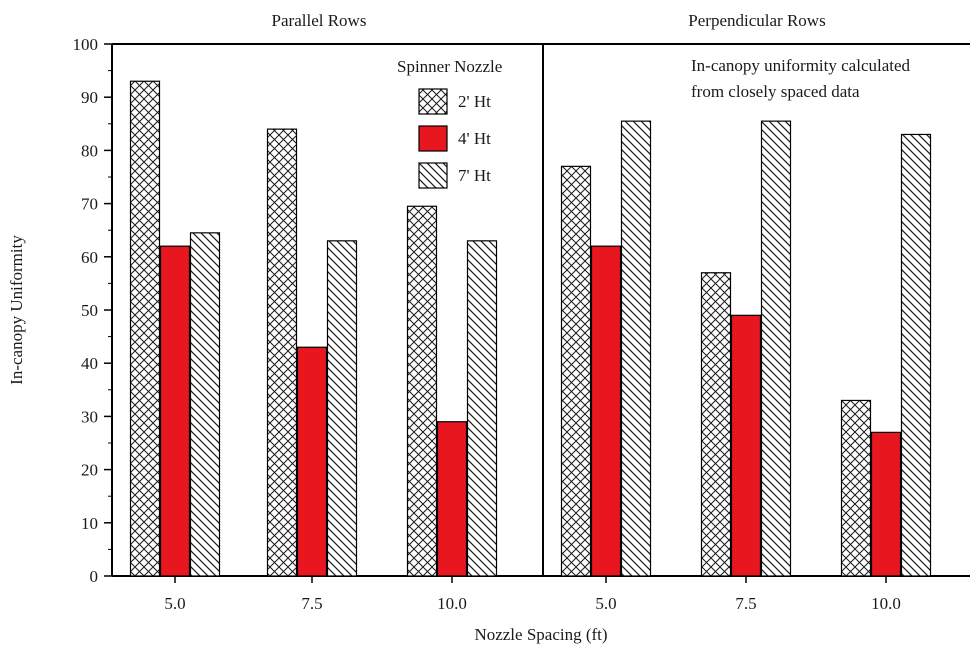 Image resolution: width=970 pixels, height=652 pixels. Describe the element at coordinates (775, 91) in the screenshot. I see `annotation-line-2: from closely spaced data` at that location.